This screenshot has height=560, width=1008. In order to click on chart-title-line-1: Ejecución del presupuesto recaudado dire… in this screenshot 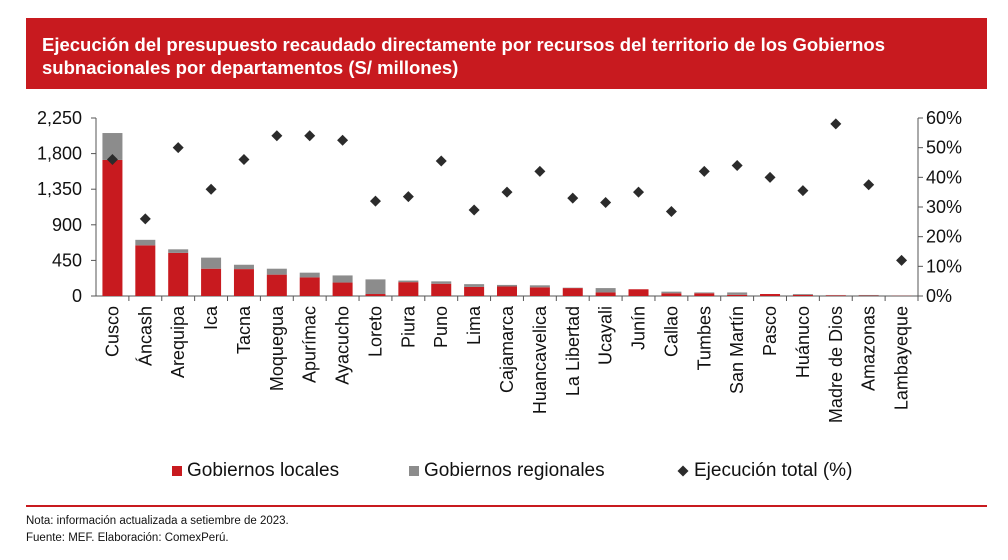, I will do `click(463, 44)`.